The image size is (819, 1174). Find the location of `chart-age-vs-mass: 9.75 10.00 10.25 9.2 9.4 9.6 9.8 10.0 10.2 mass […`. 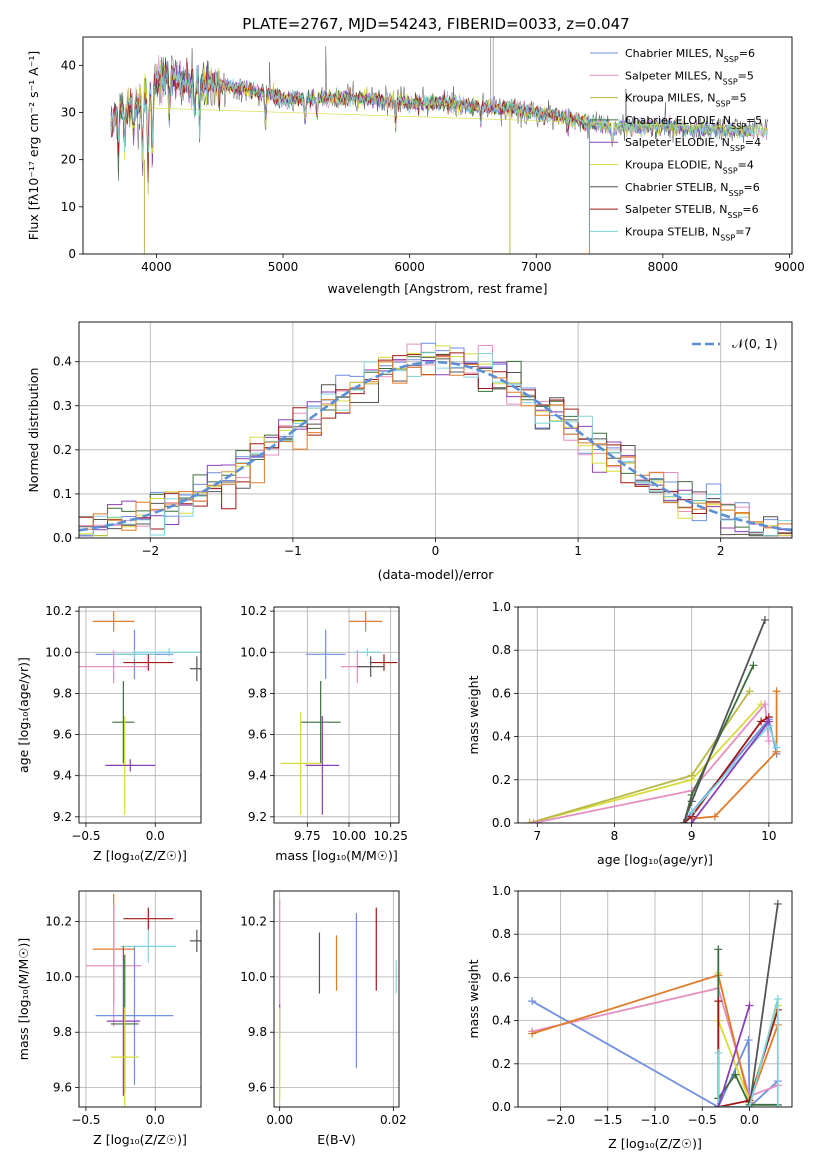

chart-age-vs-mass: 9.75 10.00 10.25 9.2 9.4 9.6 9.8 10.0 10.2 mass [… is located at coordinates (324, 733).